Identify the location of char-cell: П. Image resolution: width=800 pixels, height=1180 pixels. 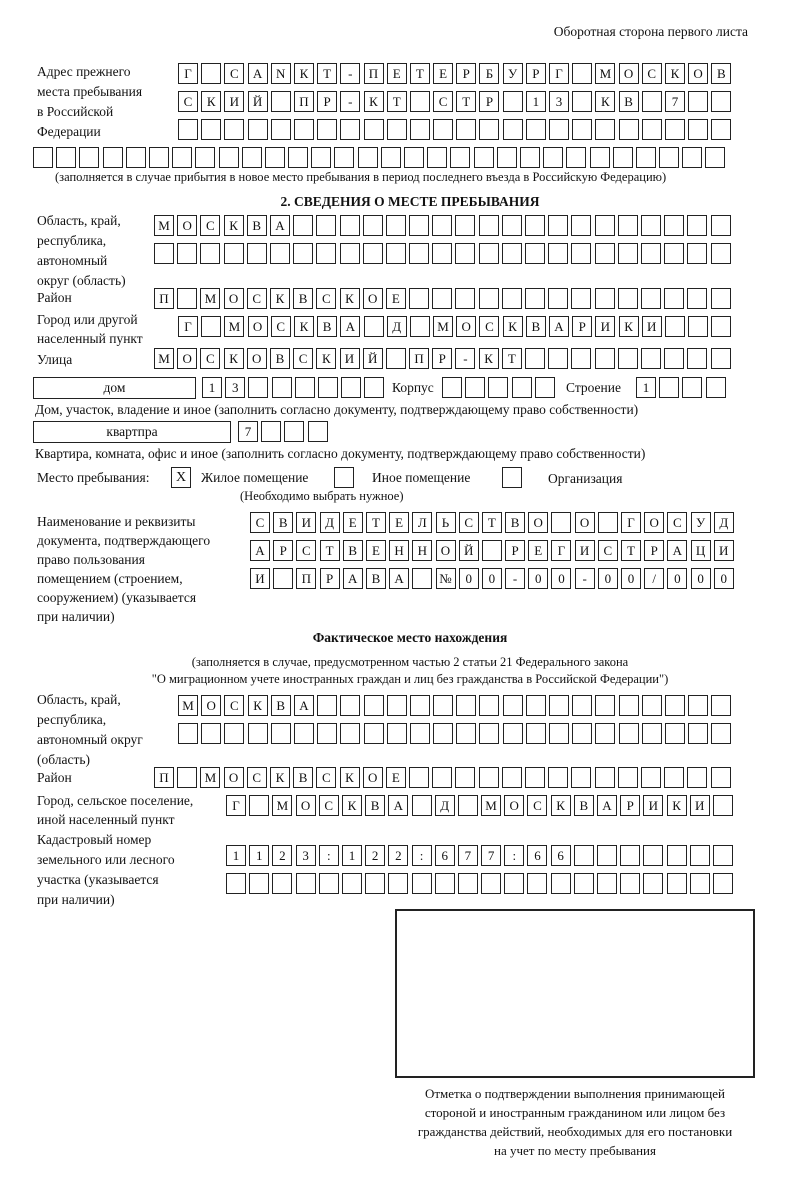
(303, 101).